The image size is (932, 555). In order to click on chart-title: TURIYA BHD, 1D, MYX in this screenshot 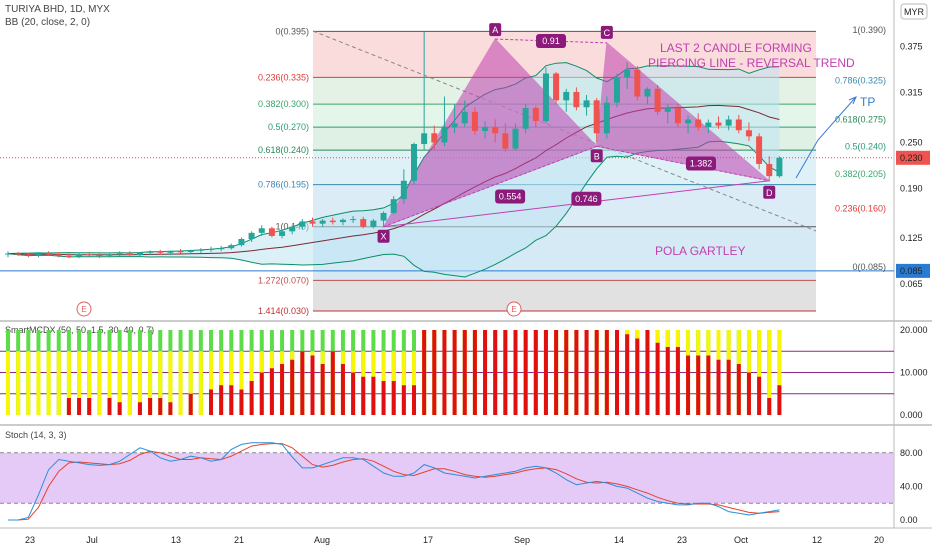, I will do `click(57, 9)`.